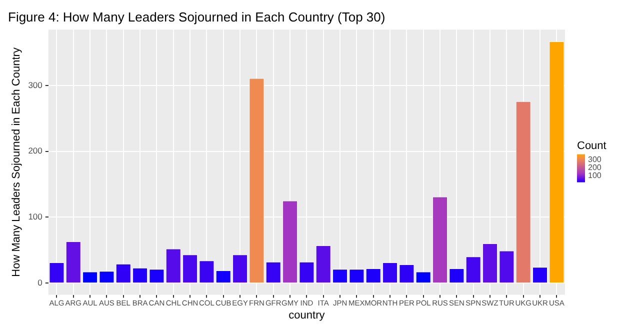  Describe the element at coordinates (35, 216) in the screenshot. I see `y-tick-label: 100` at that location.